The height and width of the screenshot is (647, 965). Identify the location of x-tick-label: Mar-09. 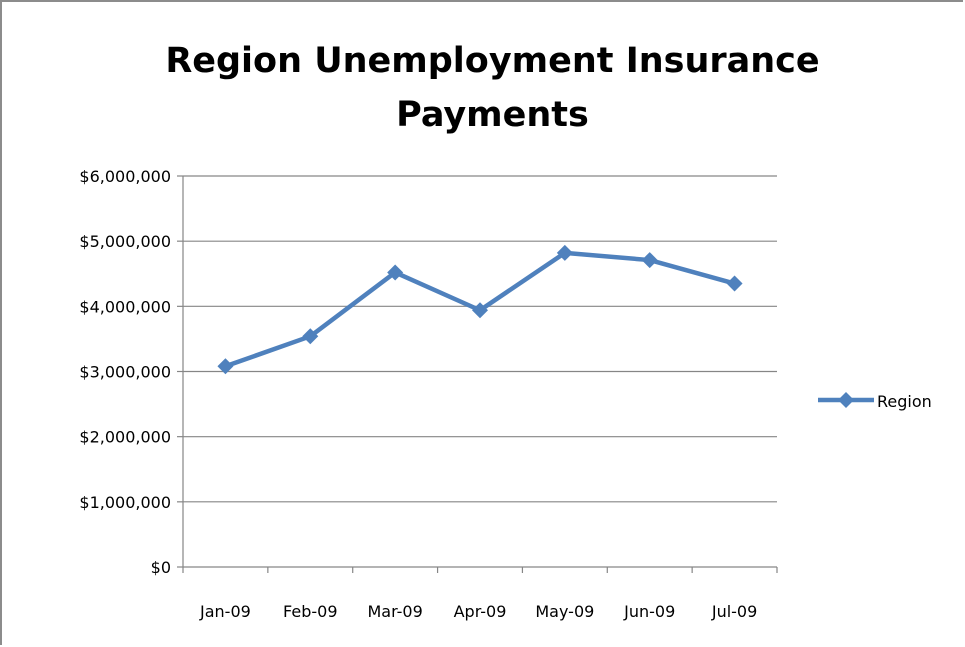
(394, 611).